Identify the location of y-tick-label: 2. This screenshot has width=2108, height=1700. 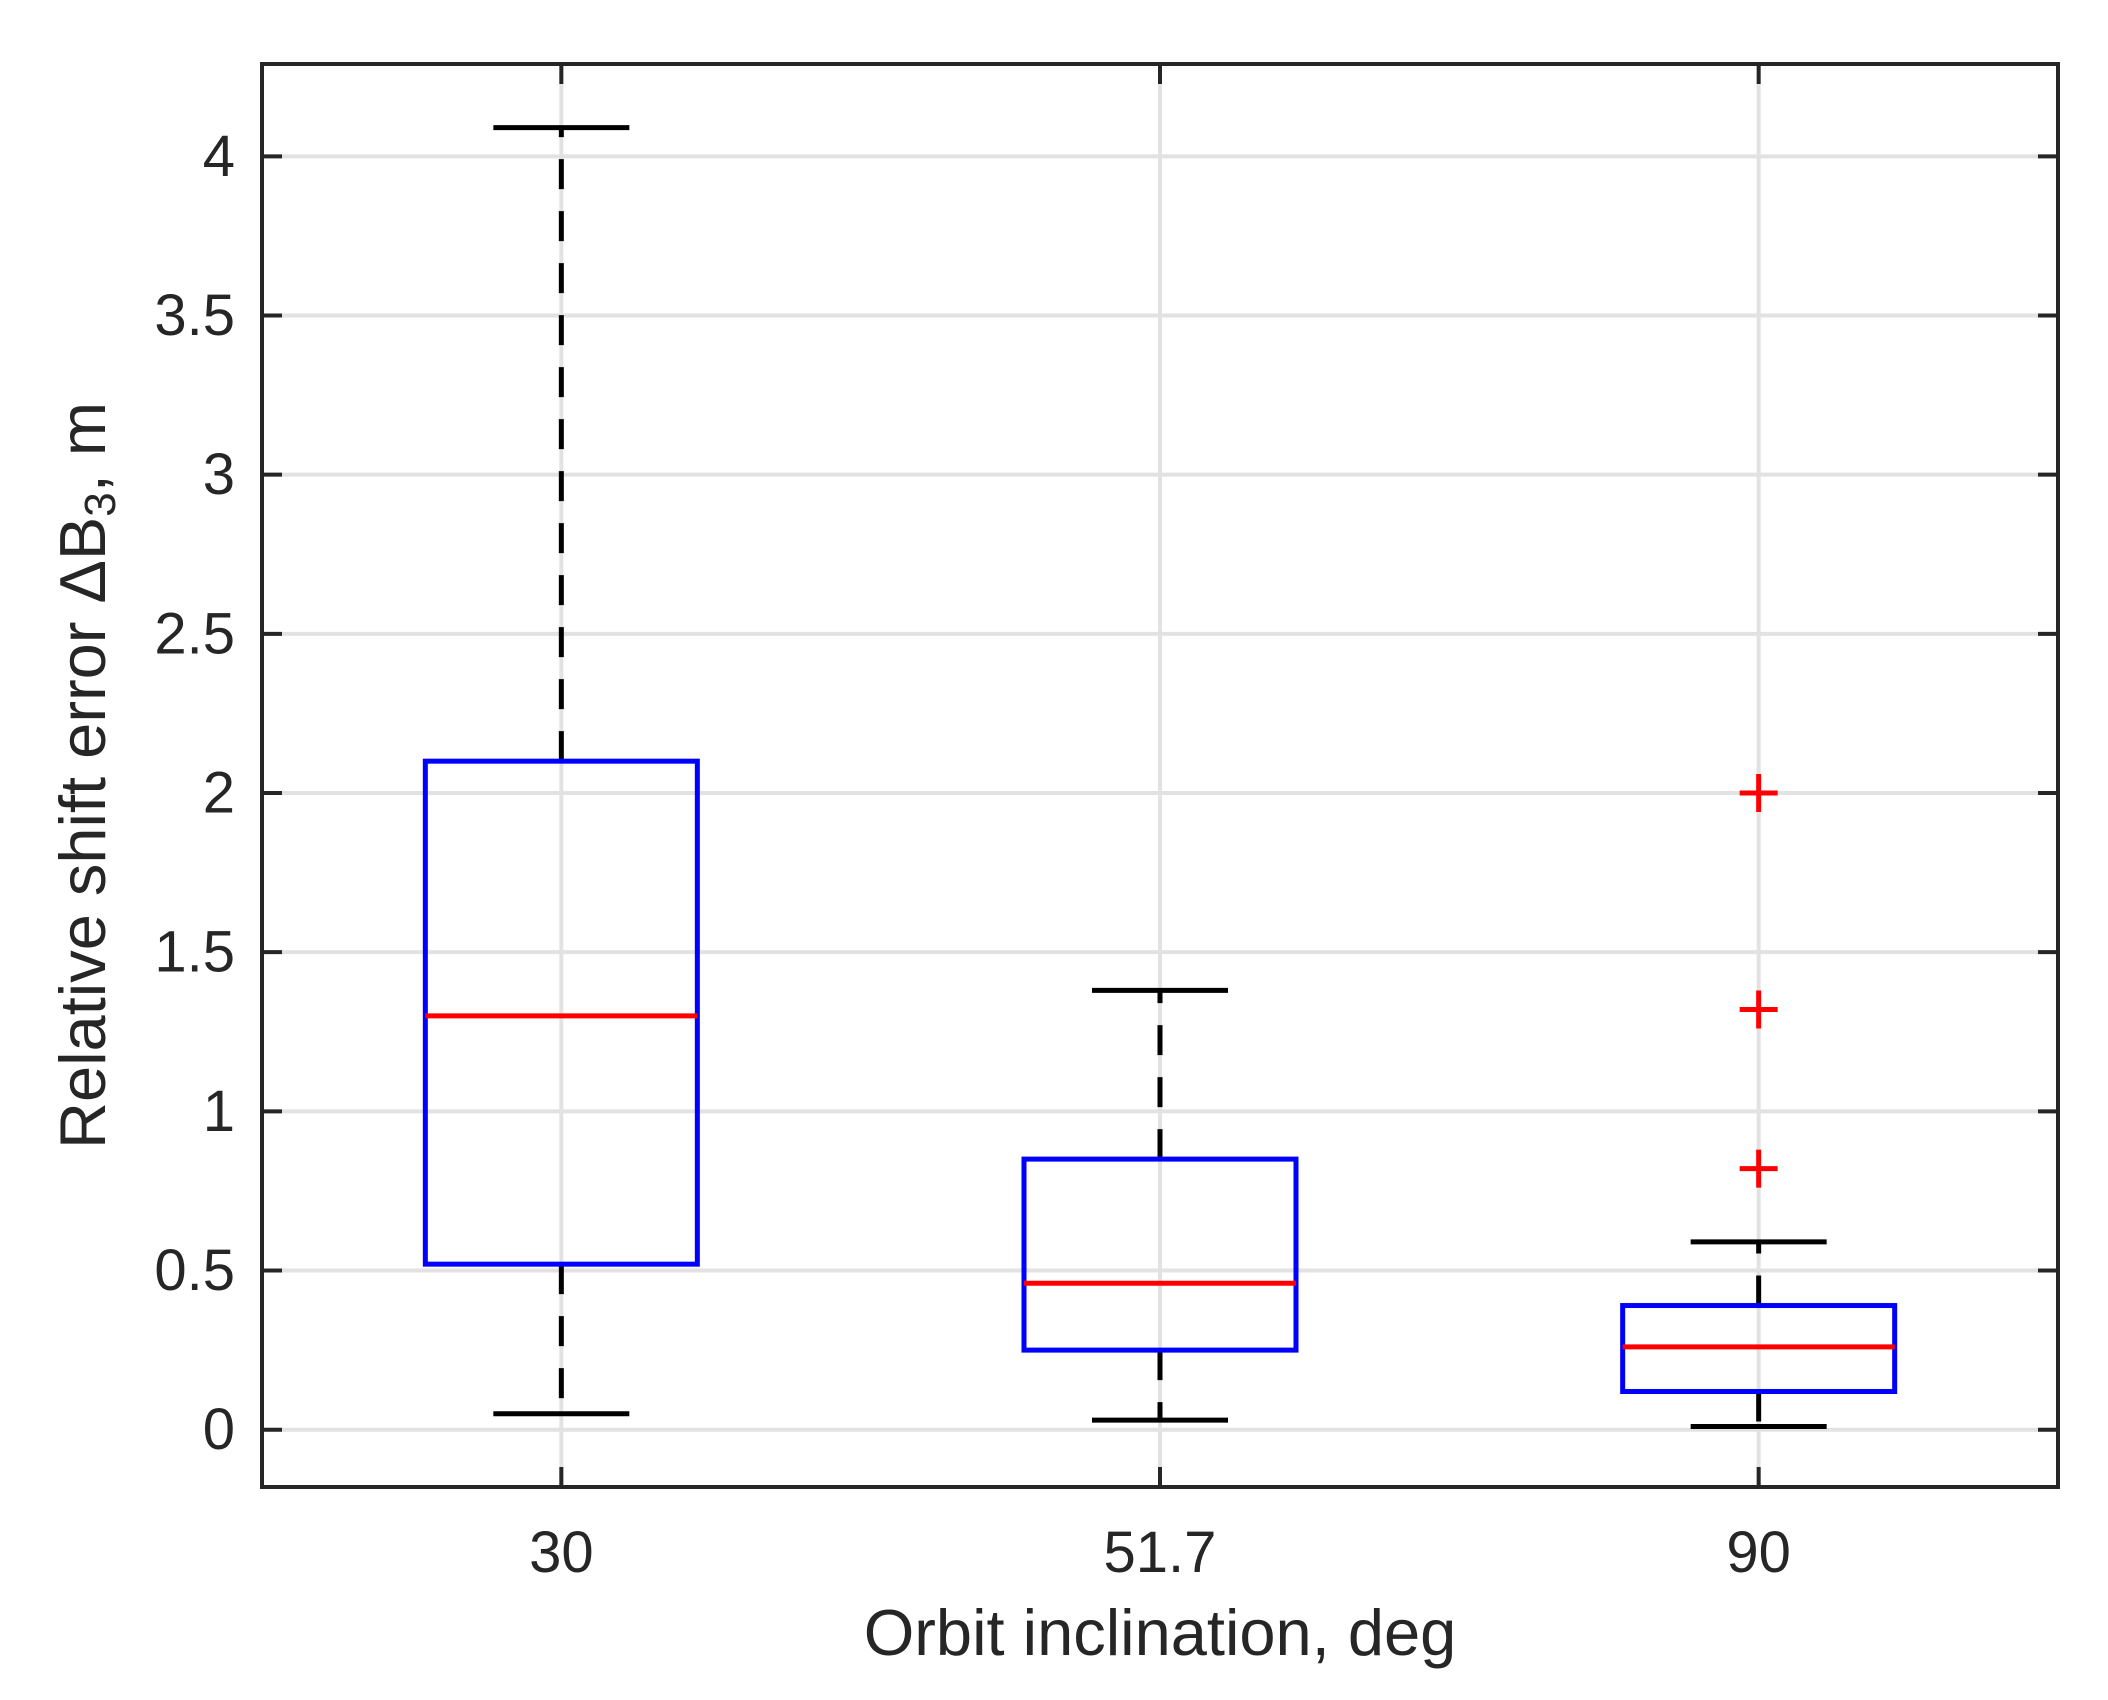
(219, 793).